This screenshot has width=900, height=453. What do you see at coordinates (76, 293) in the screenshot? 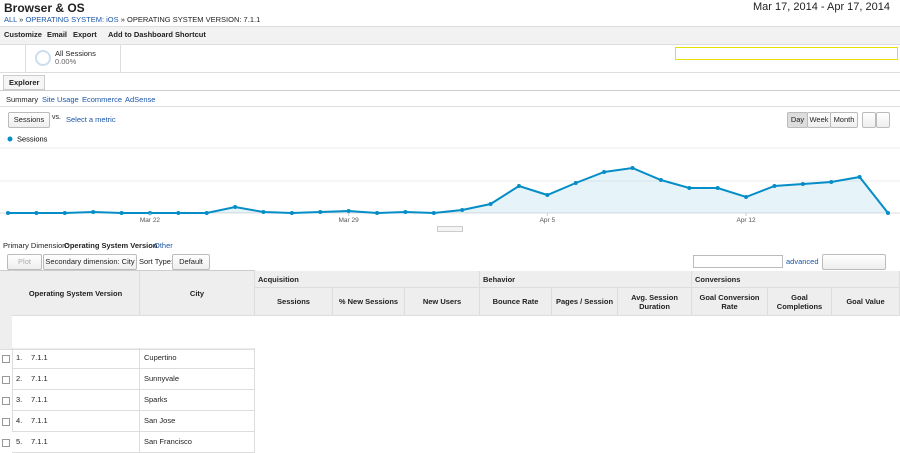
I see `column-header: Operating System Version` at bounding box center [76, 293].